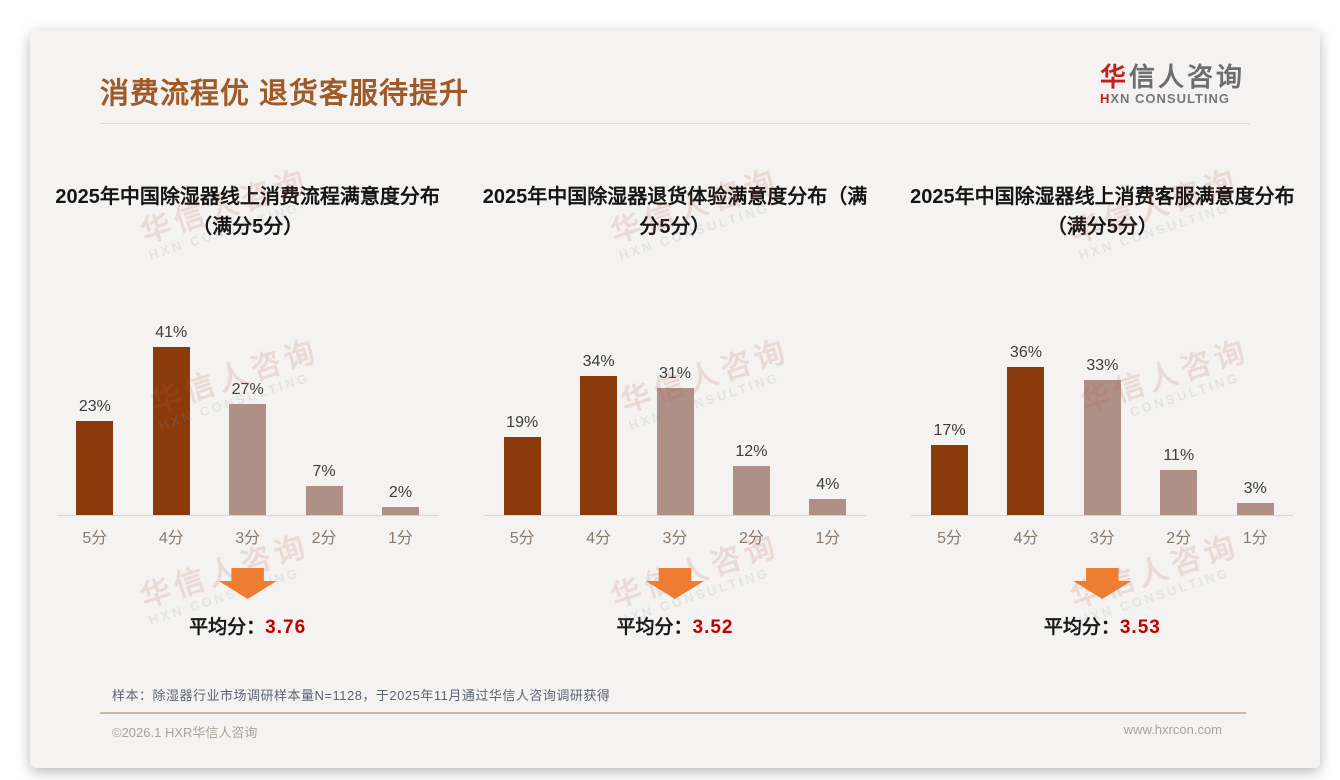 The height and width of the screenshot is (780, 1340). I want to click on bar-slot: 17%, so click(949, 468).